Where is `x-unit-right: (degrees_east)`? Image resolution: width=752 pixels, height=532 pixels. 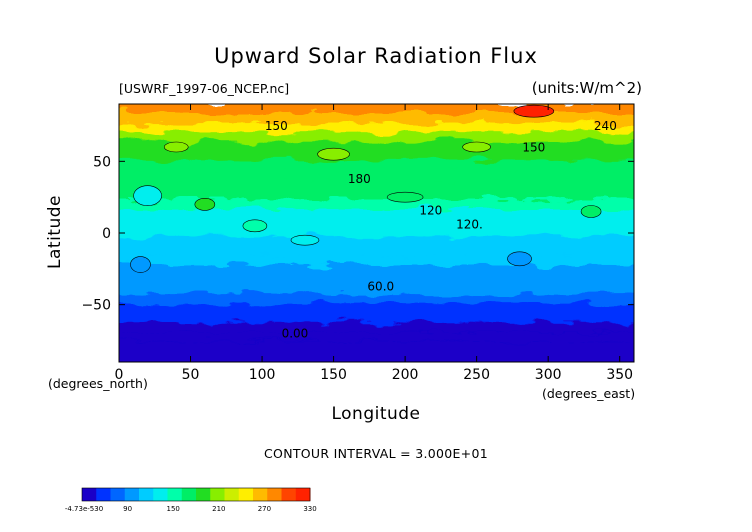 x-unit-right: (degrees_east) is located at coordinates (589, 393).